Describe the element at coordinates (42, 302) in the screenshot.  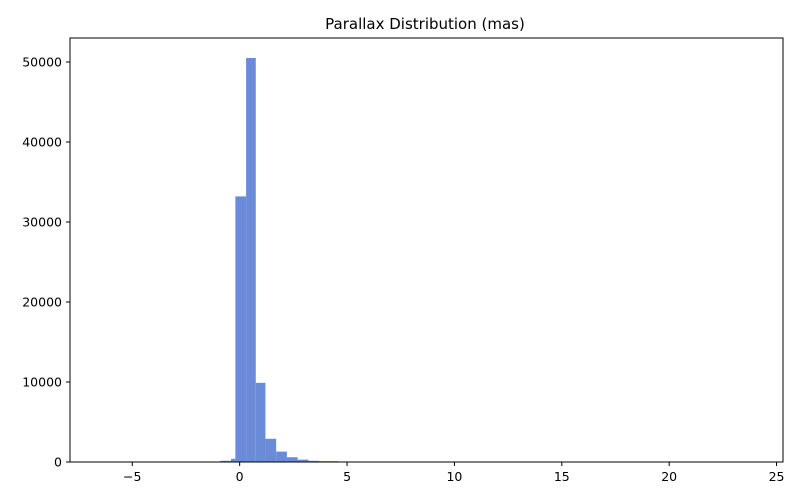
I see `y-tick-label: 20000` at that location.